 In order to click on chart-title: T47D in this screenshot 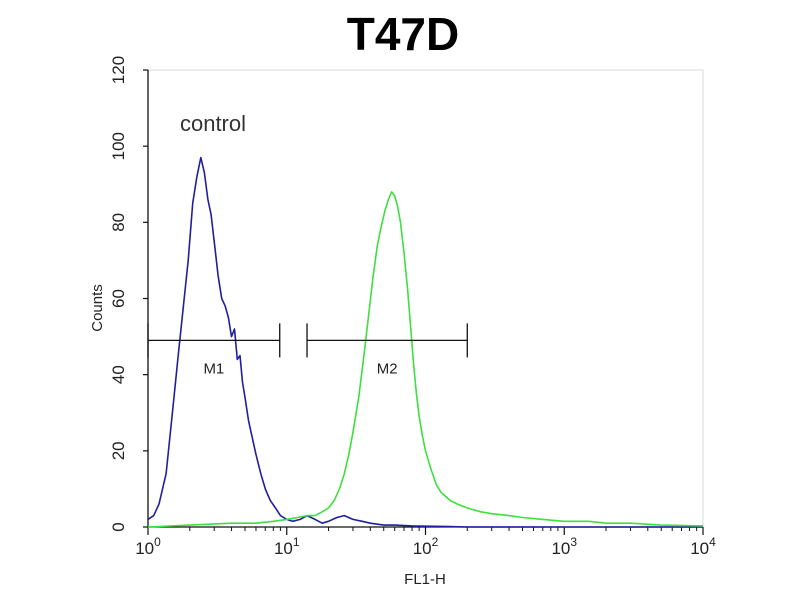, I will do `click(403, 34)`.